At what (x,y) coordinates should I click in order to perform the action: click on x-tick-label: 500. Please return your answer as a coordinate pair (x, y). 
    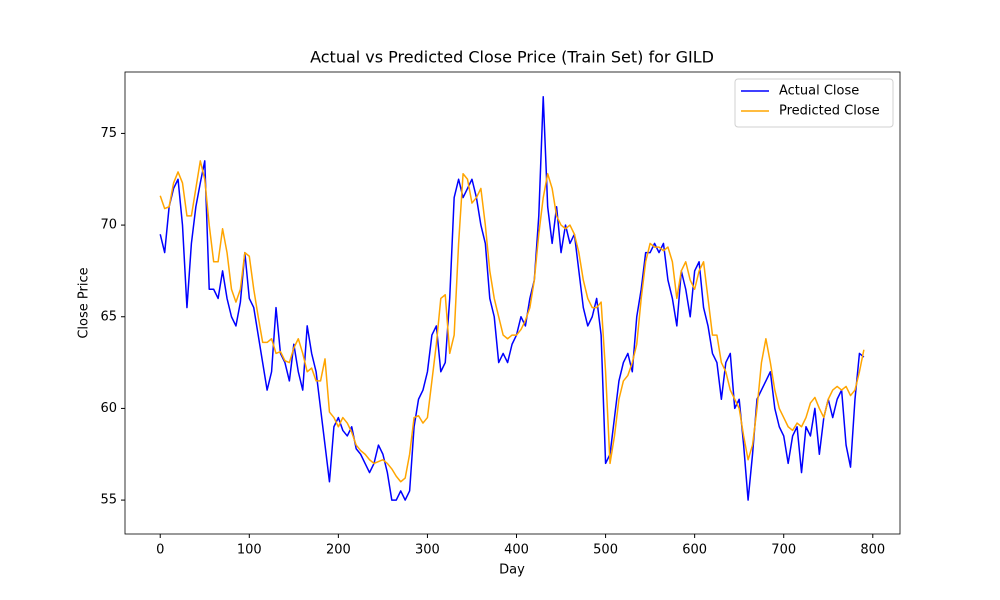
    Looking at the image, I should click on (605, 550).